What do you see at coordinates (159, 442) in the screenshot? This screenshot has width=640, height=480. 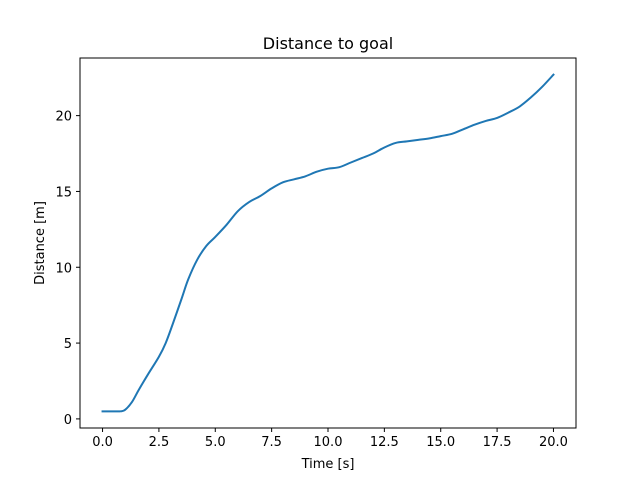 I see `x-tick-label: 2.5` at bounding box center [159, 442].